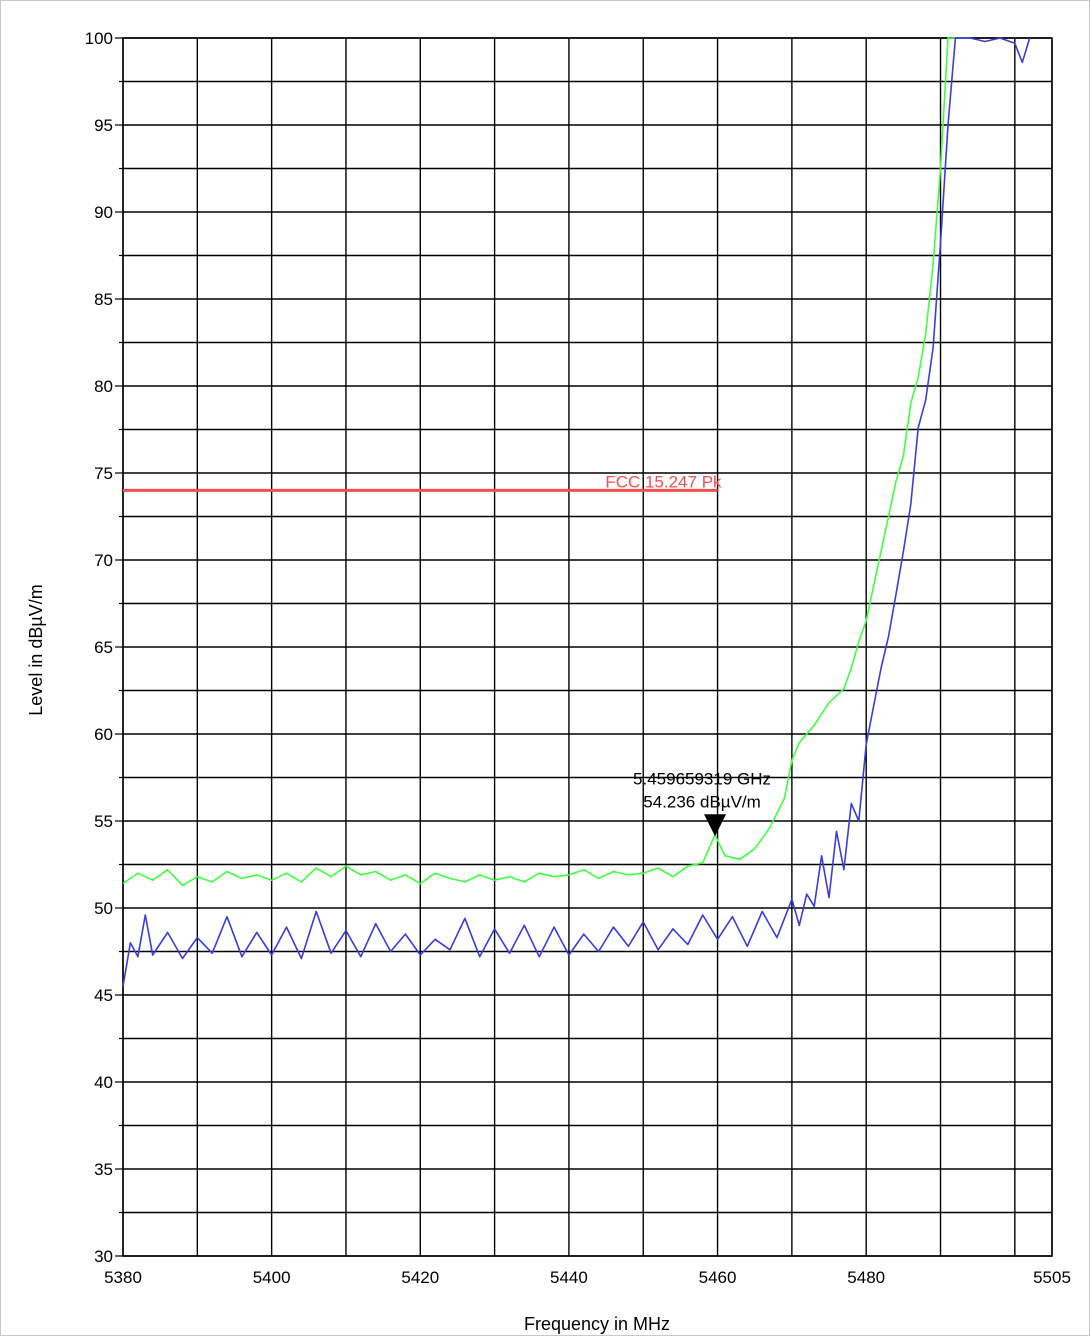 The image size is (1090, 1336). What do you see at coordinates (663, 481) in the screenshot?
I see `limit-line-label: FCC 15.247 Pk` at bounding box center [663, 481].